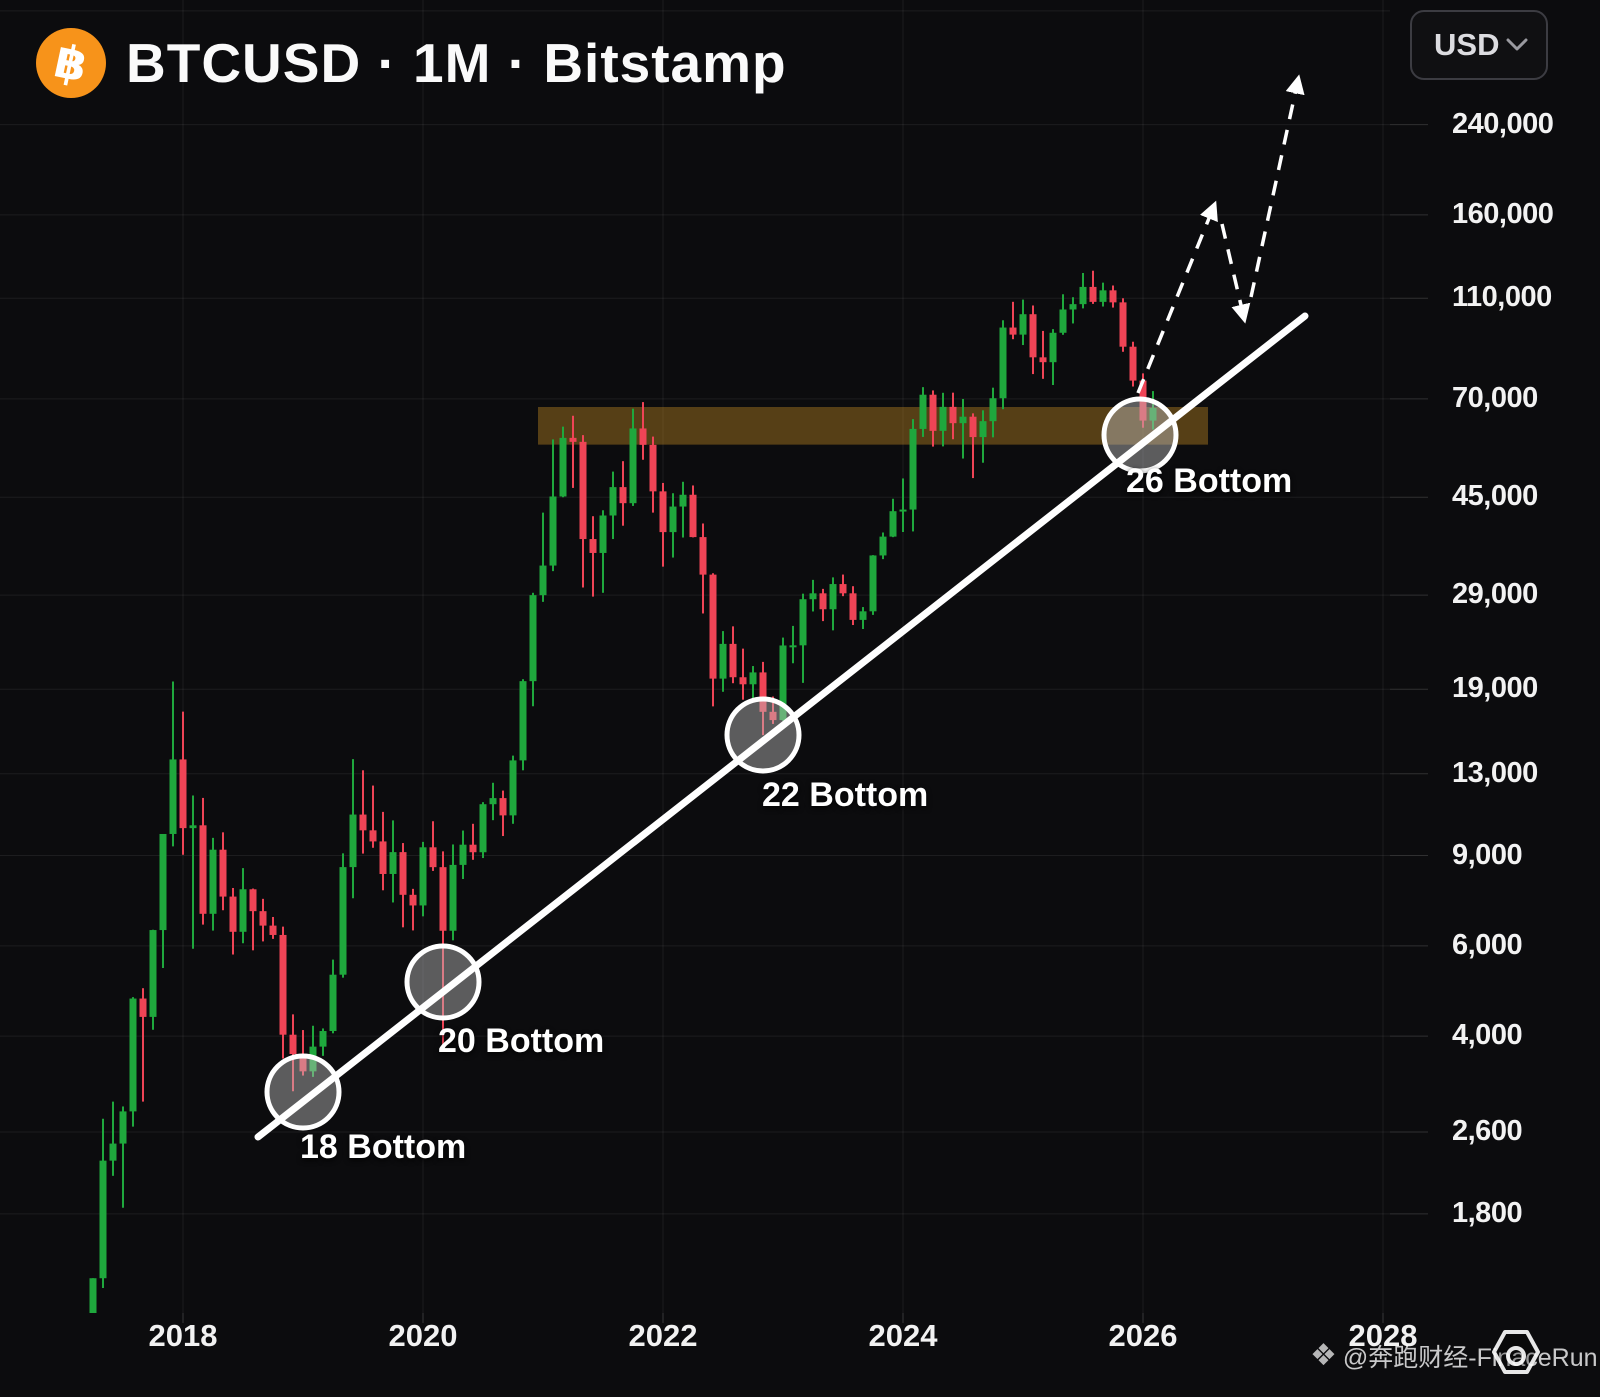  What do you see at coordinates (1495, 397) in the screenshot?
I see `price-tick-label: 70,000` at bounding box center [1495, 397].